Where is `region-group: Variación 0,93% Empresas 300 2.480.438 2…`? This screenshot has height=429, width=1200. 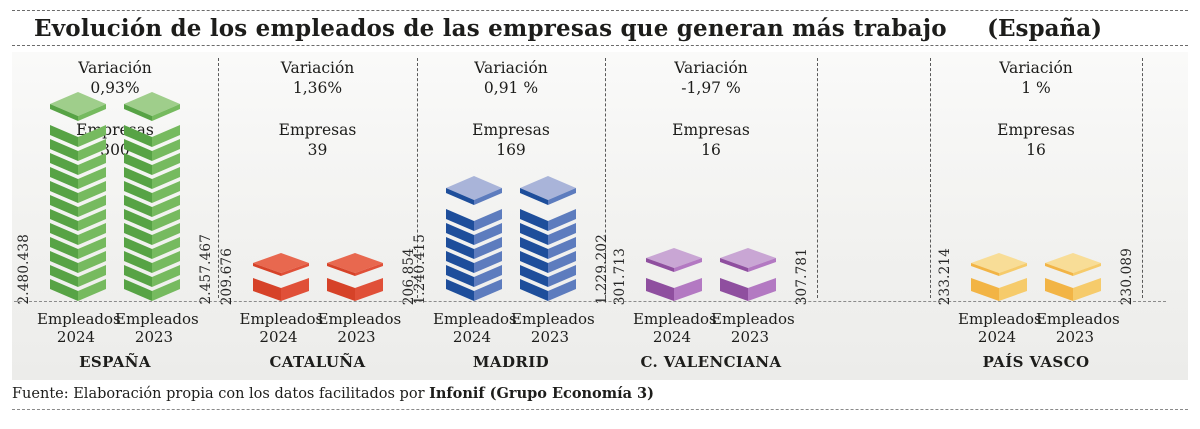
region-group: Variación 0,93% Empresas 300 2.480.438 2… is located at coordinates (115, 216).